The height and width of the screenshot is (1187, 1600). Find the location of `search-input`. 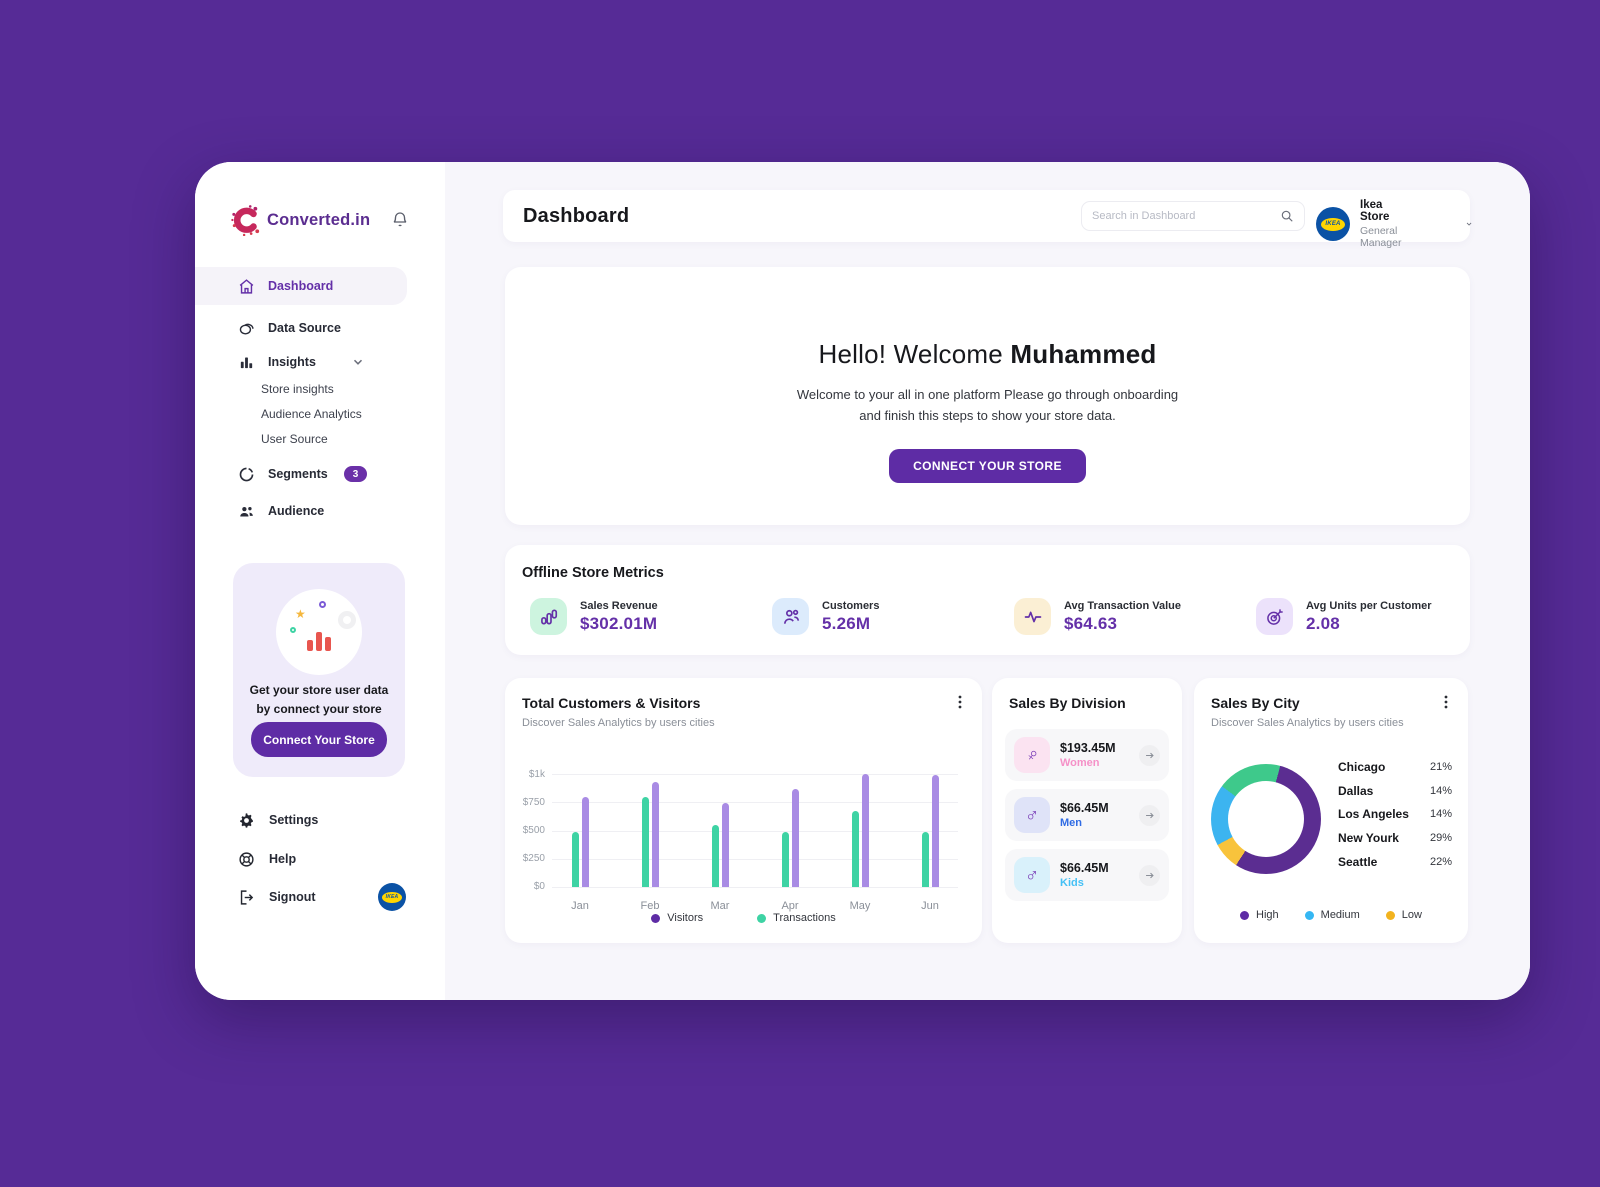

search-input is located at coordinates (1186, 216).